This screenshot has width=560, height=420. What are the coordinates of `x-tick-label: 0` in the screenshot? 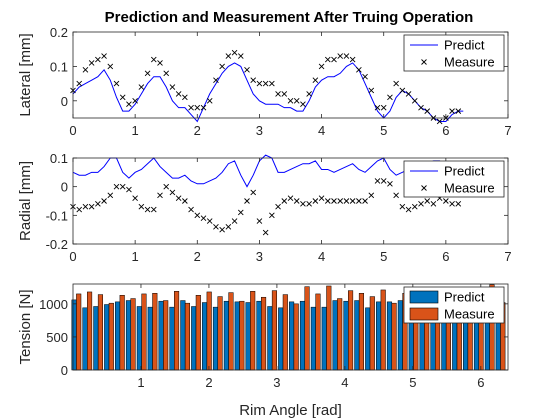 It's located at (72, 130).